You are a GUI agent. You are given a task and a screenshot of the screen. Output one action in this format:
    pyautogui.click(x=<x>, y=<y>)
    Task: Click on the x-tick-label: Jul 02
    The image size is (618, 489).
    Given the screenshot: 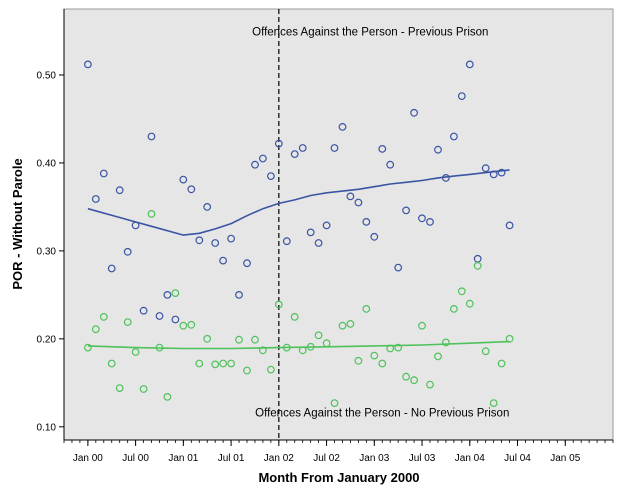 What is the action you would take?
    pyautogui.click(x=326, y=458)
    